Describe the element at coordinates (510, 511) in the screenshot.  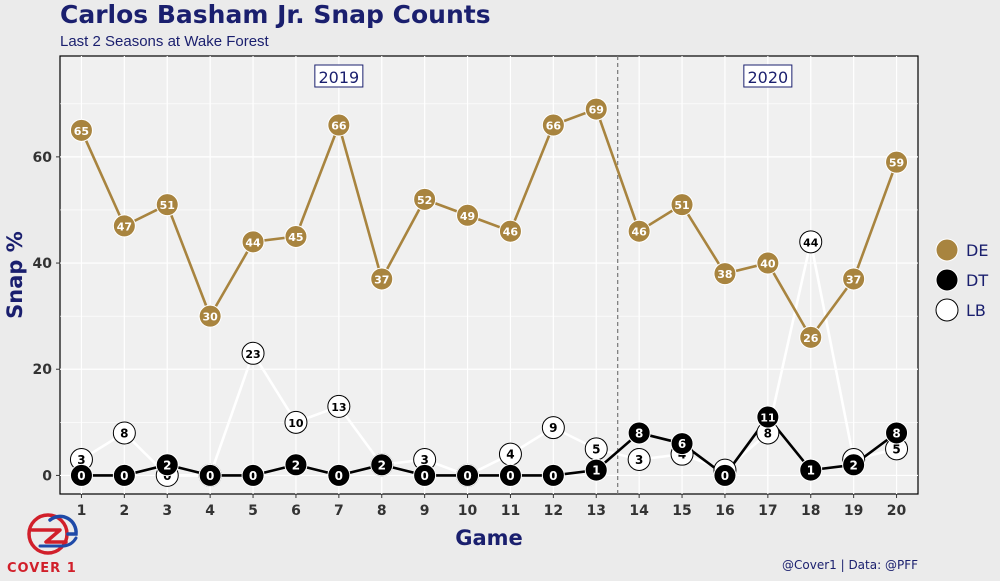
I see `x-tick-label: 11` at that location.